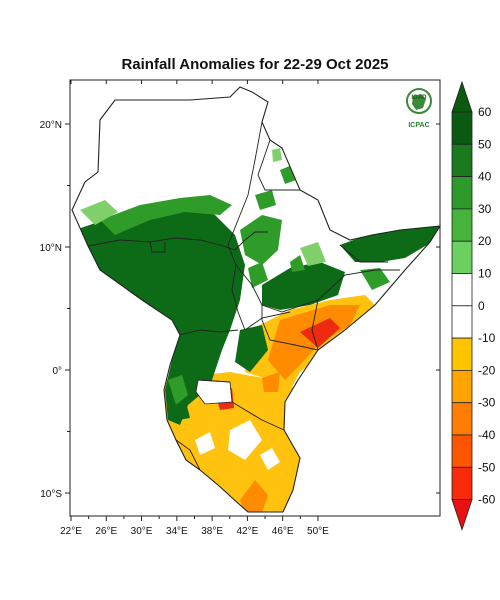 The width and height of the screenshot is (500, 600). I want to click on wet-zone-ethiopia, so click(303, 286).